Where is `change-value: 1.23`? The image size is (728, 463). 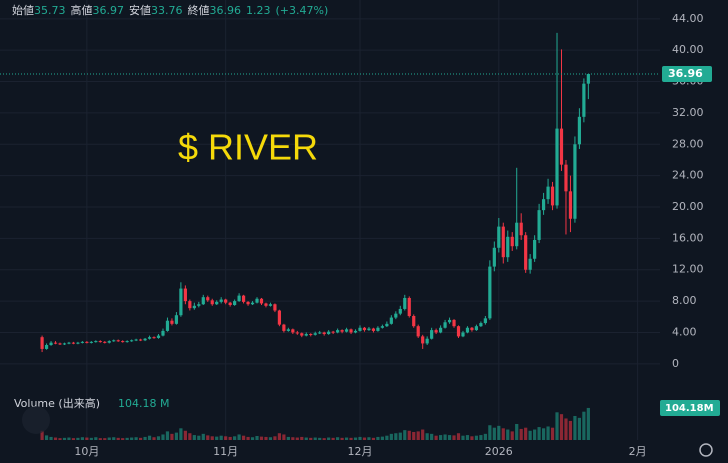 change-value: 1.23 is located at coordinates (258, 10).